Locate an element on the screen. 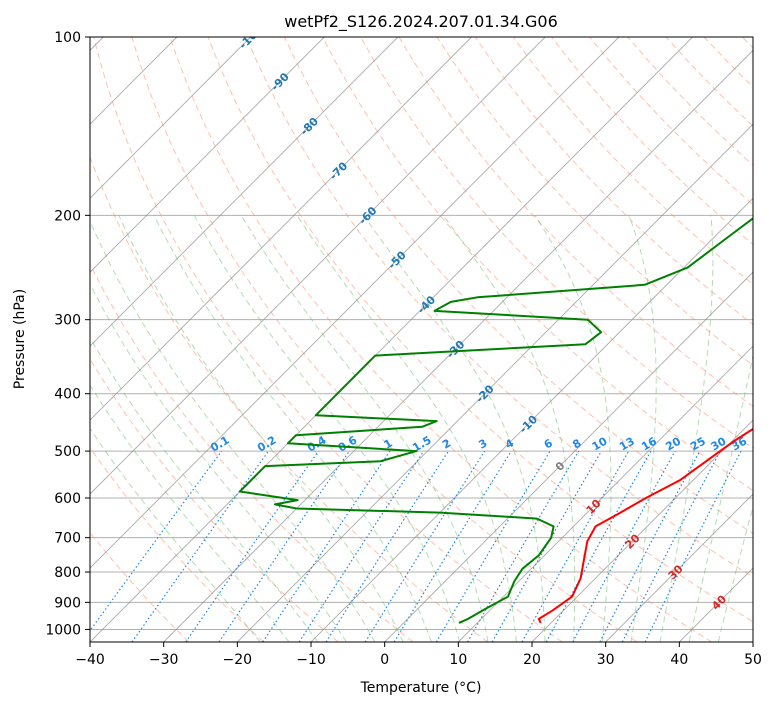 The image size is (775, 708). x-tick-label: 10 is located at coordinates (458, 660).